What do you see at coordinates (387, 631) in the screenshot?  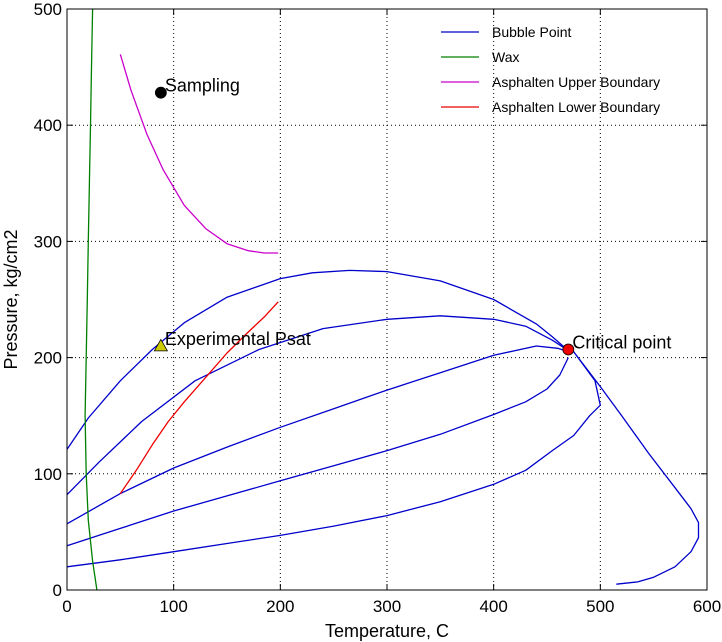 I see `x-axis-title: Temperature, C` at bounding box center [387, 631].